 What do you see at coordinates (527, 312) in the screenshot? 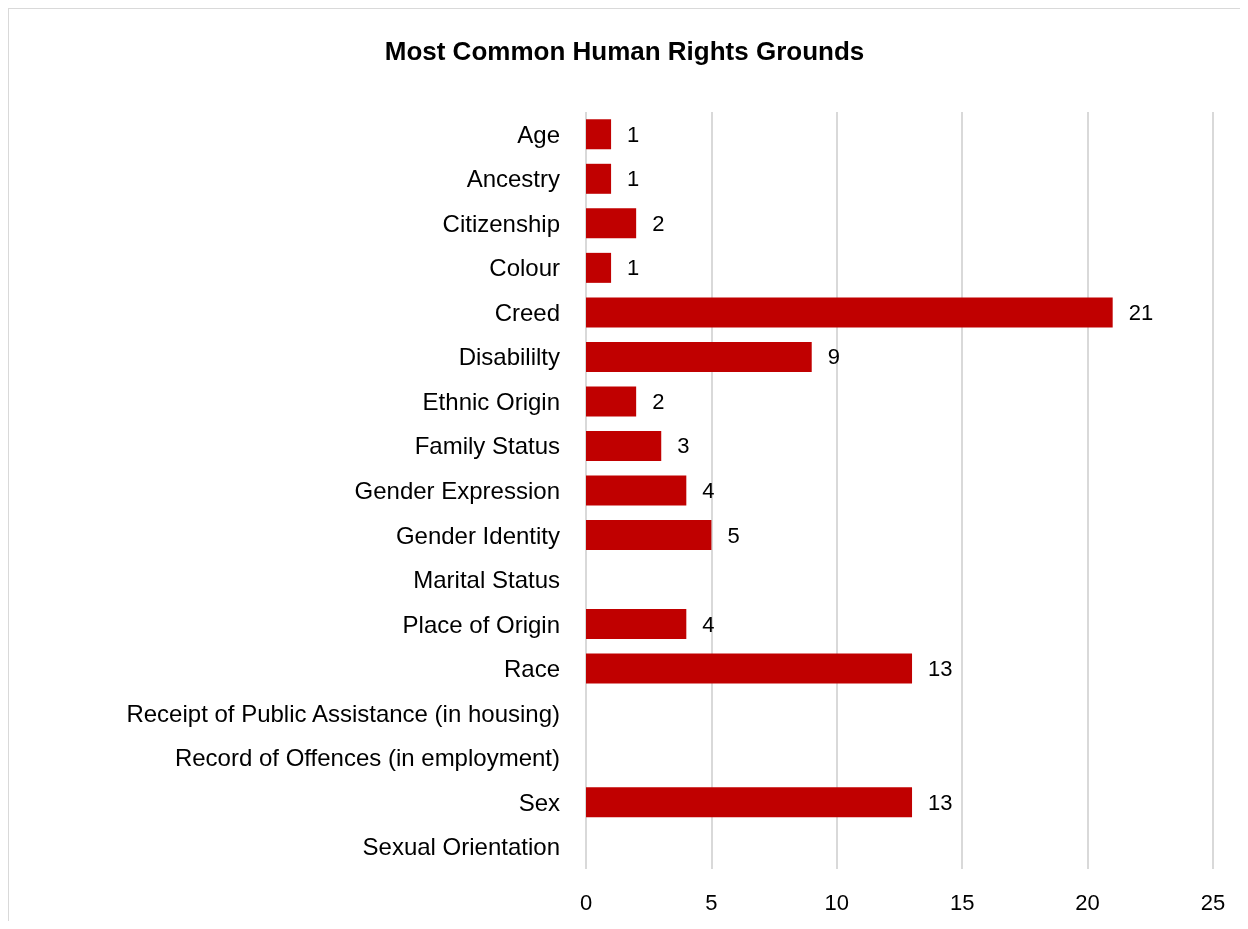
I see `y-tick-label: Creed` at bounding box center [527, 312].